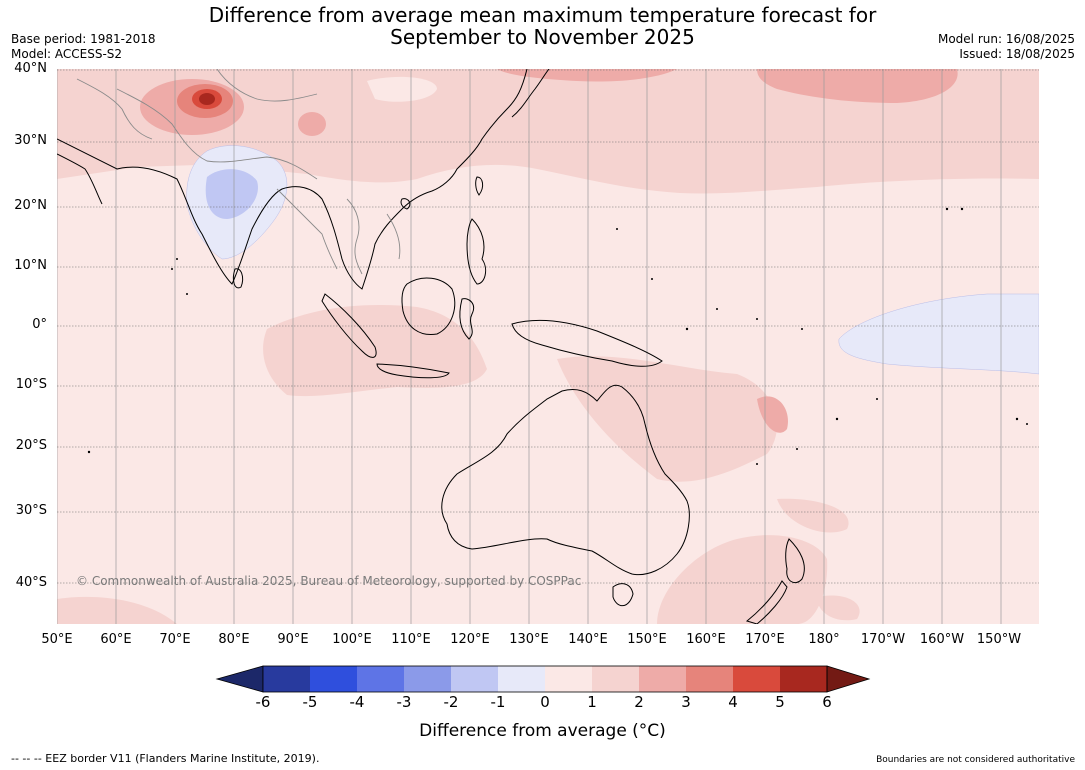 This screenshot has height=770, width=1085. What do you see at coordinates (765, 639) in the screenshot?
I see `lon-label-170e: 170°E` at bounding box center [765, 639].